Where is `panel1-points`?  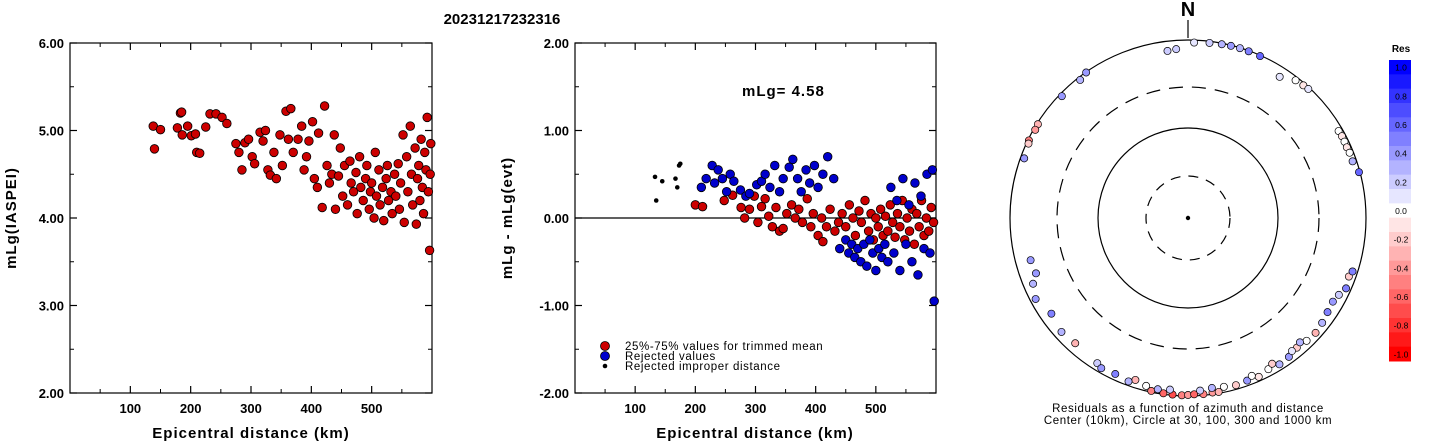 panel1-points is located at coordinates (292, 178).